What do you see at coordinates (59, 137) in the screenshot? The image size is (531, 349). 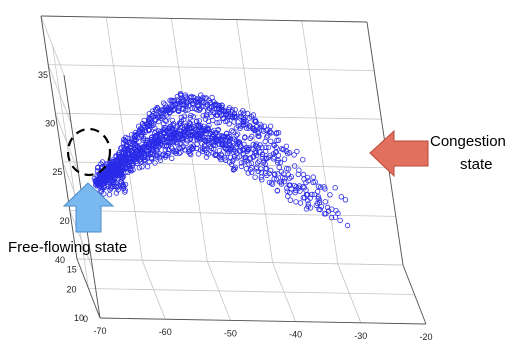 I see `axis-edge` at bounding box center [59, 137].